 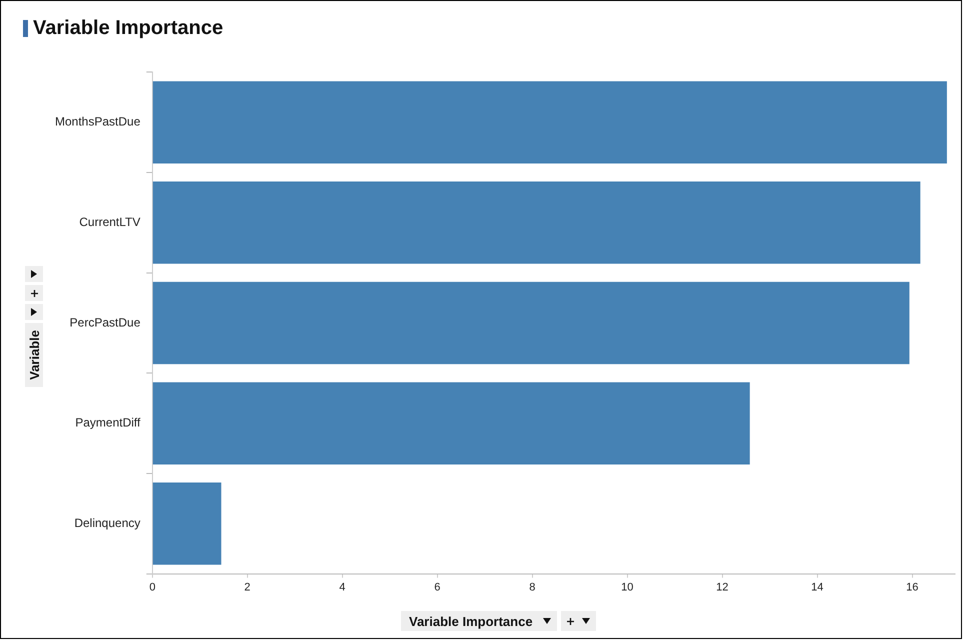 What do you see at coordinates (34, 355) in the screenshot?
I see `y-axis-title: Variable` at bounding box center [34, 355].